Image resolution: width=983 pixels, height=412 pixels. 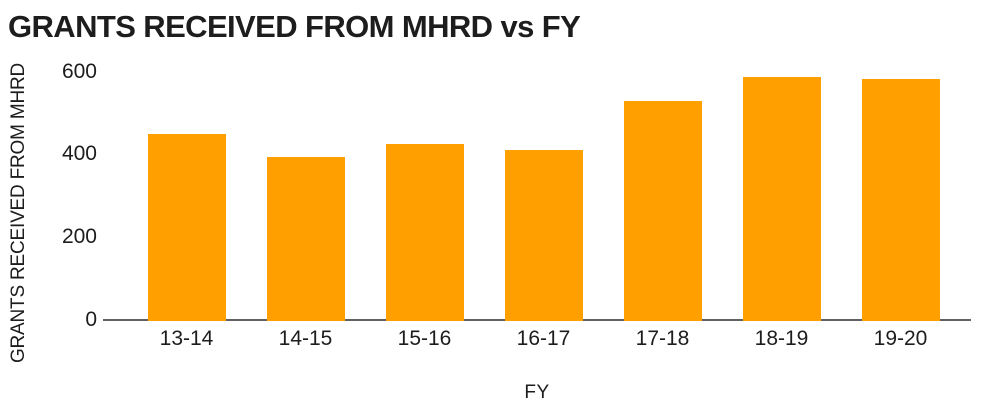 I want to click on y-tick-label: 0, so click(x=91, y=319).